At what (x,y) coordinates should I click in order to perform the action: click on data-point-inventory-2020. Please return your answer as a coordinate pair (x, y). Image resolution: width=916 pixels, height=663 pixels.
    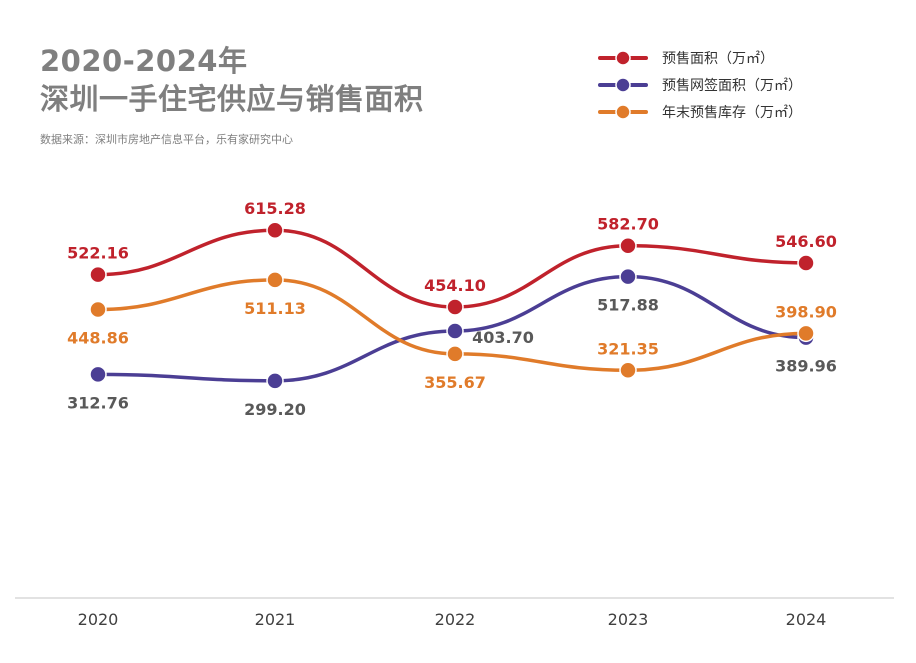
    Looking at the image, I should click on (98, 309).